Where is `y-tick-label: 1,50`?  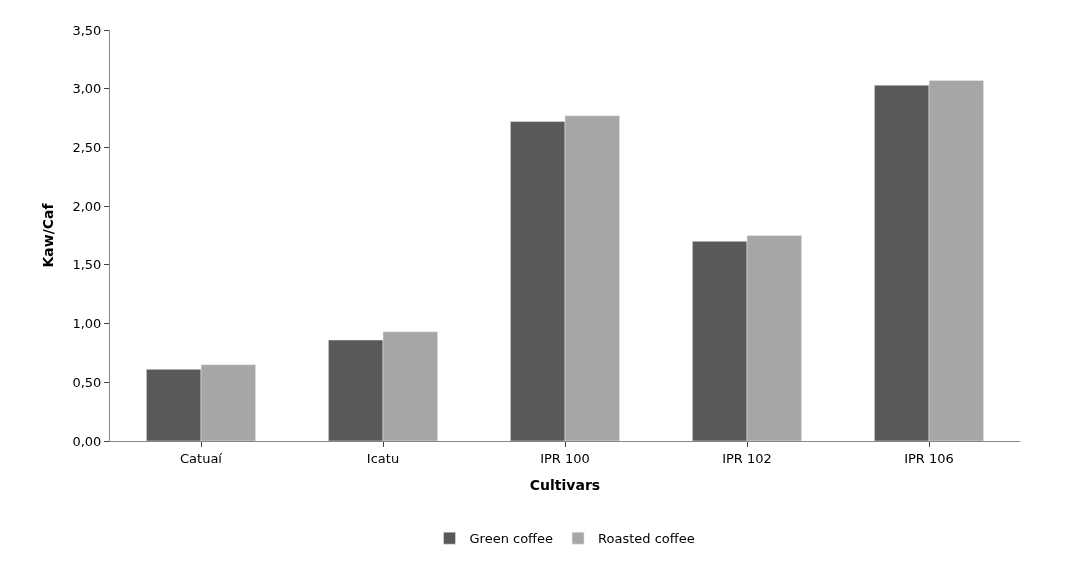
y-tick-label: 1,50 is located at coordinates (87, 265).